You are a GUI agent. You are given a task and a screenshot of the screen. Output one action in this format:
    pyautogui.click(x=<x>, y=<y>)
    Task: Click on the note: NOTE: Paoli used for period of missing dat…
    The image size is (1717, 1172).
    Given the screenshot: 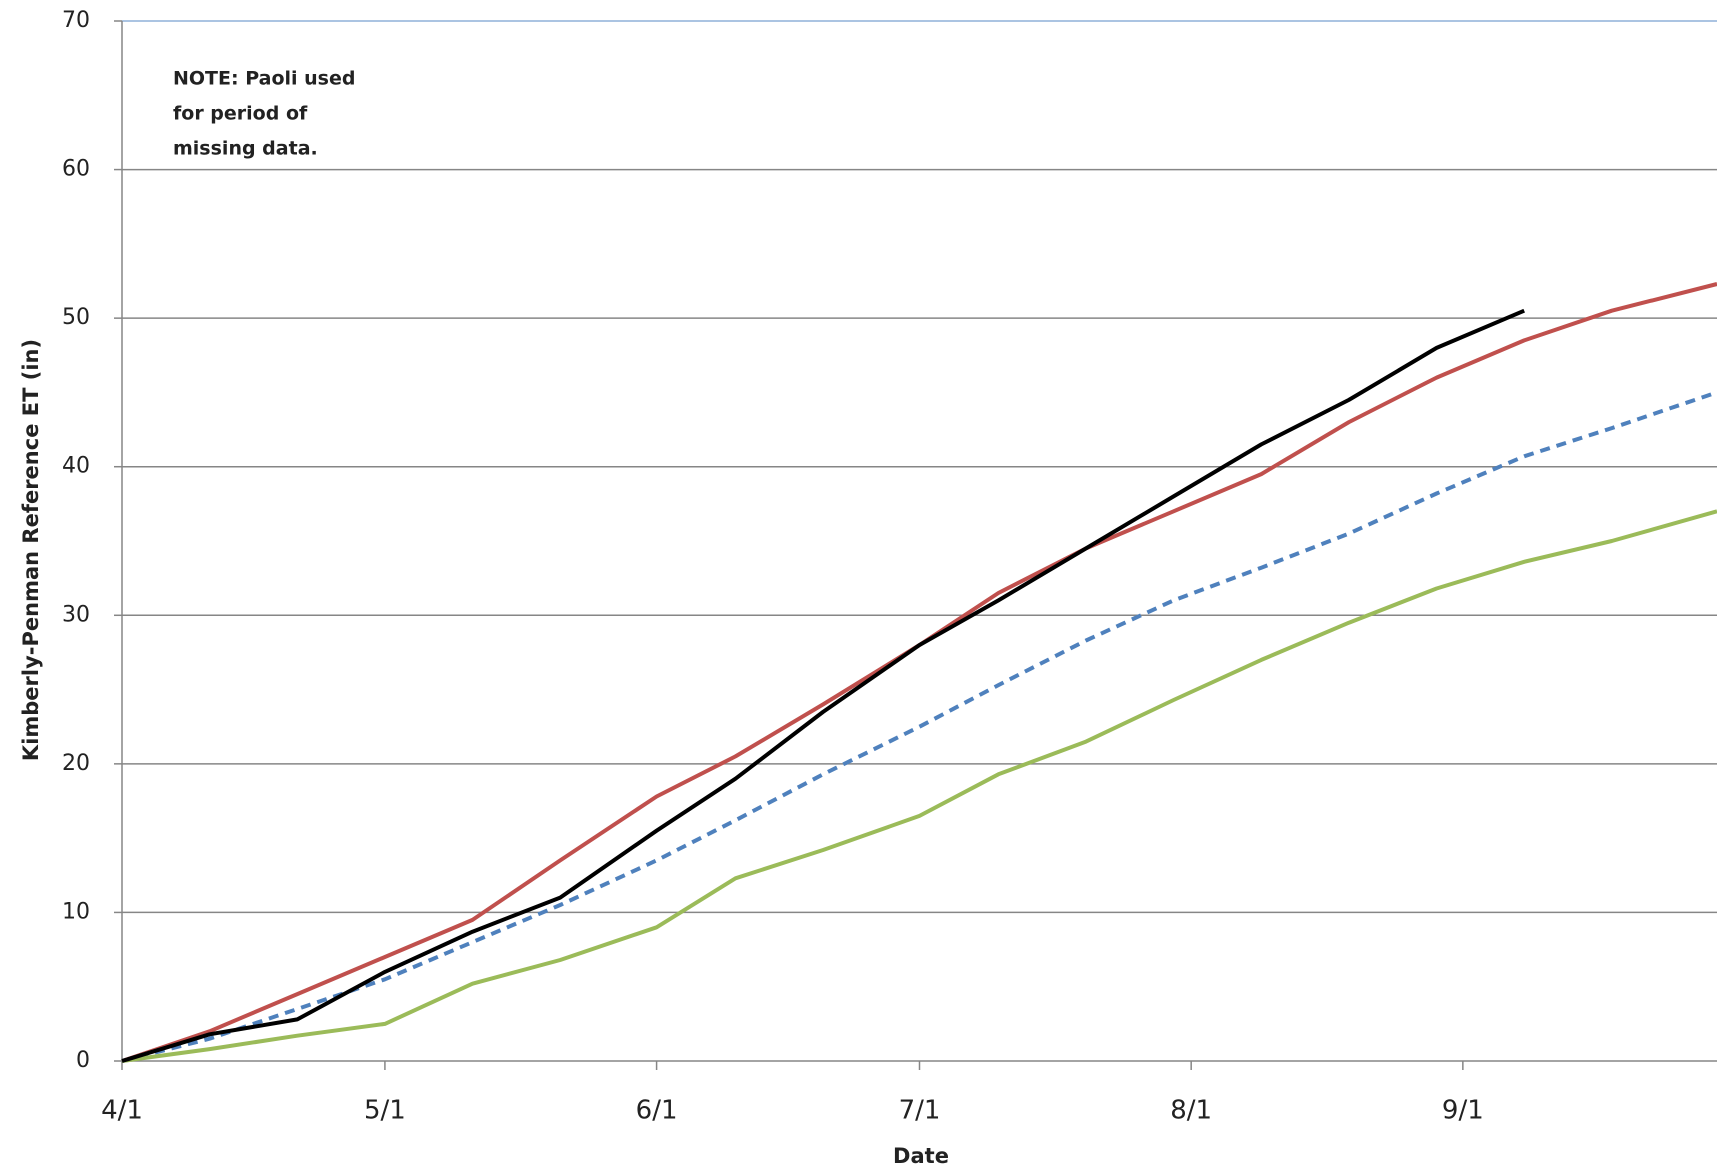 What is the action you would take?
    pyautogui.click(x=264, y=114)
    